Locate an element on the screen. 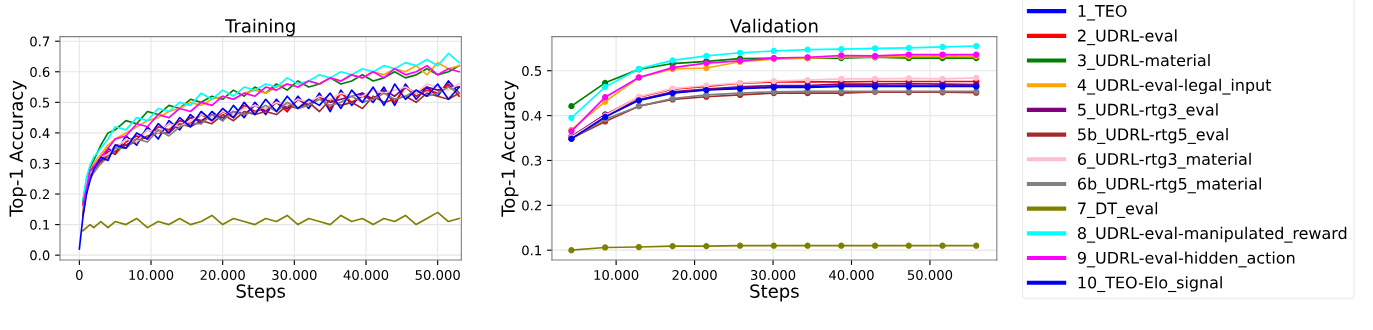 This screenshot has width=1373, height=330. legend-label: 5_UDRL-rtg3_eval is located at coordinates (1148, 111).